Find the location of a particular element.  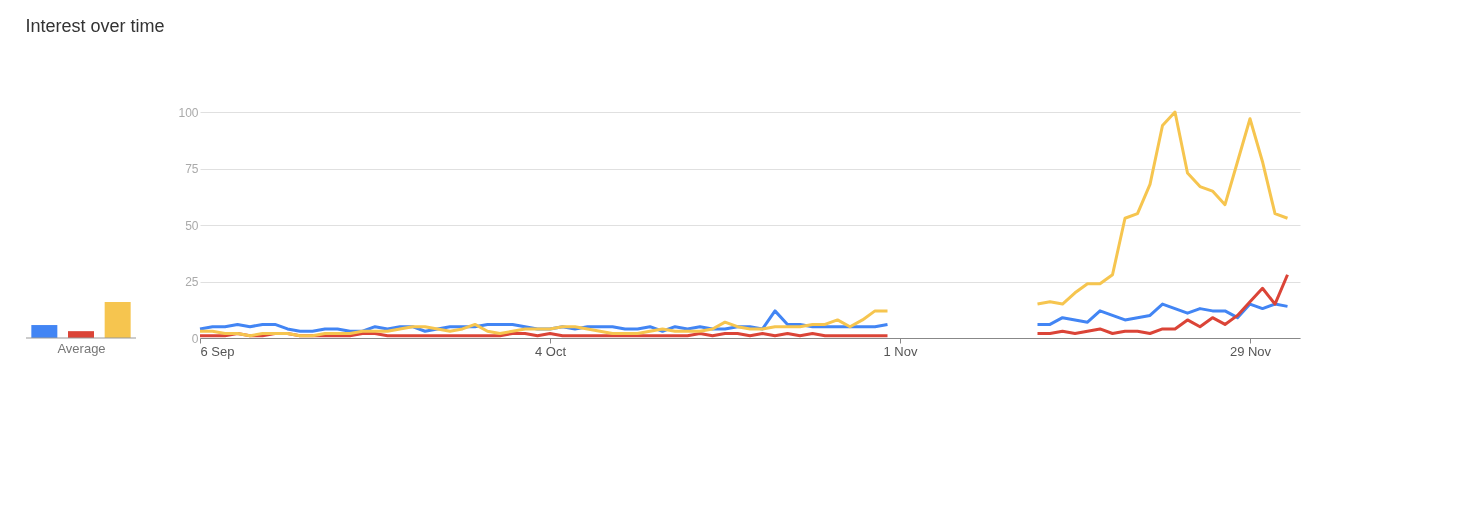

y-tick-label: 25 is located at coordinates (192, 282).